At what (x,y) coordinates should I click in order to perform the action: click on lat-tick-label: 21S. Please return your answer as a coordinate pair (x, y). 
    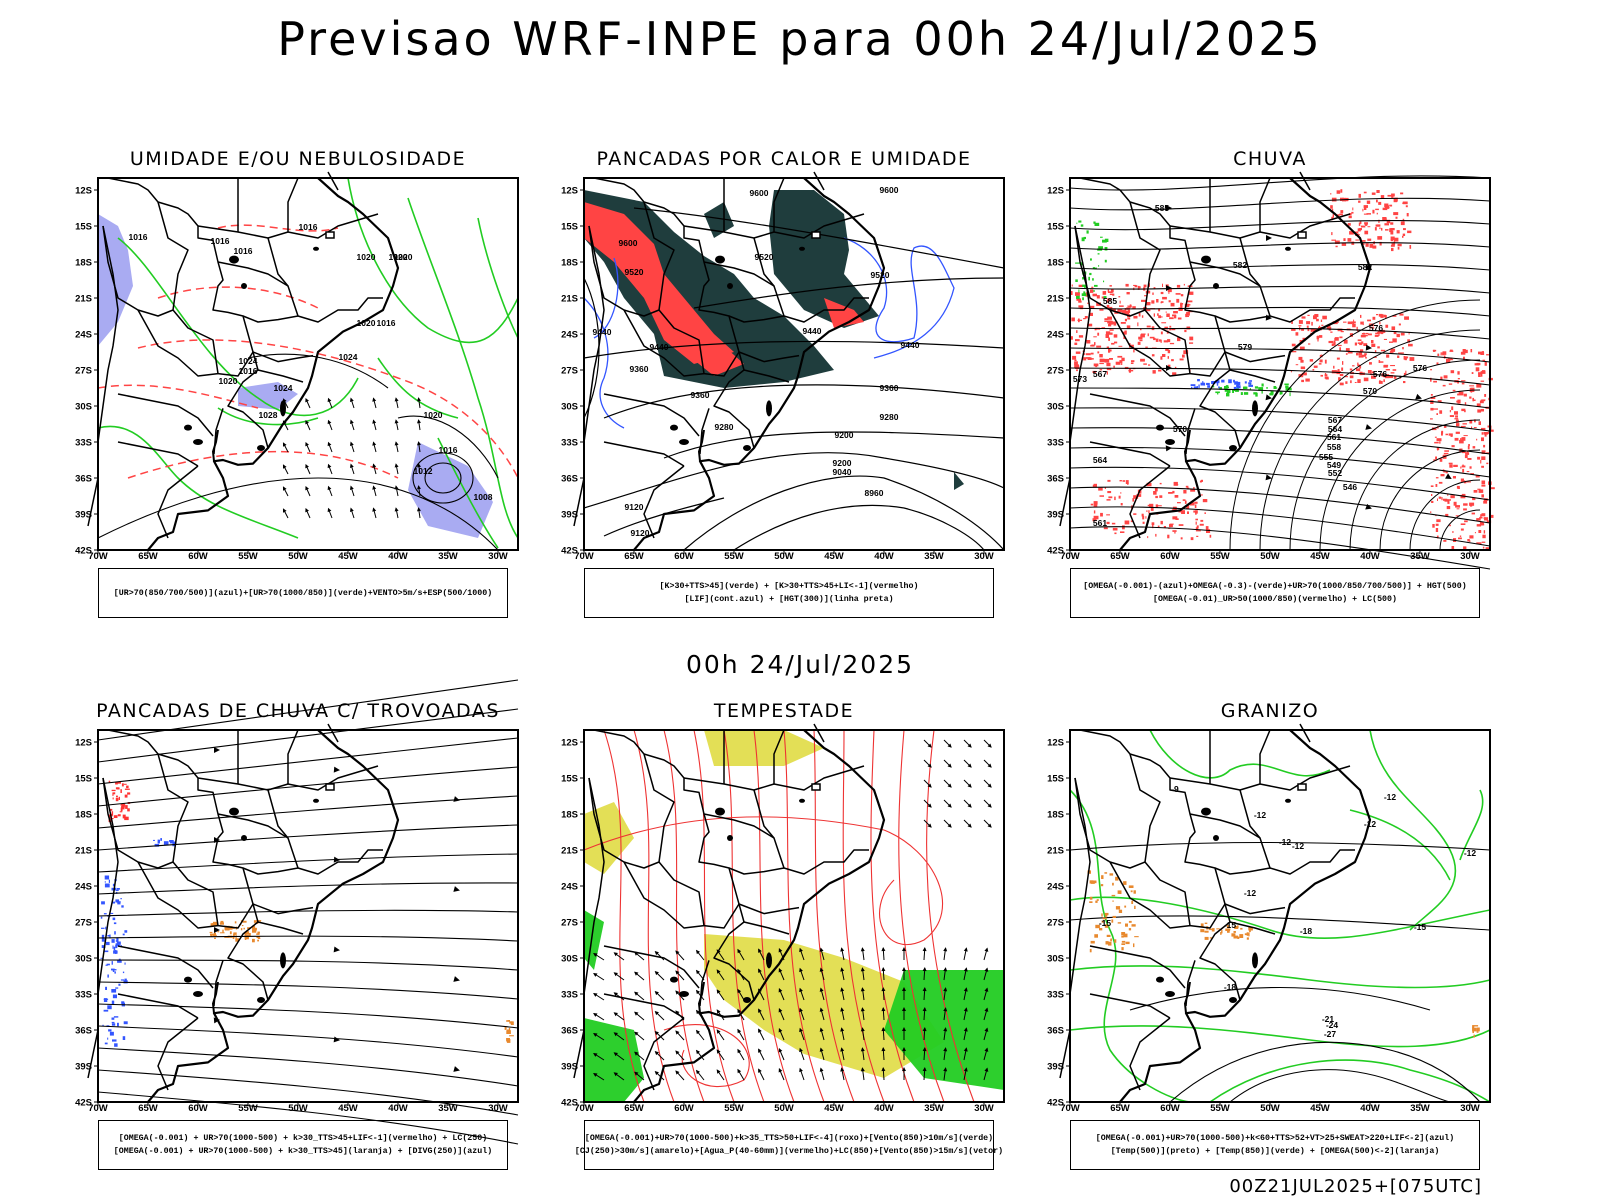
    Looking at the image, I should click on (569, 299).